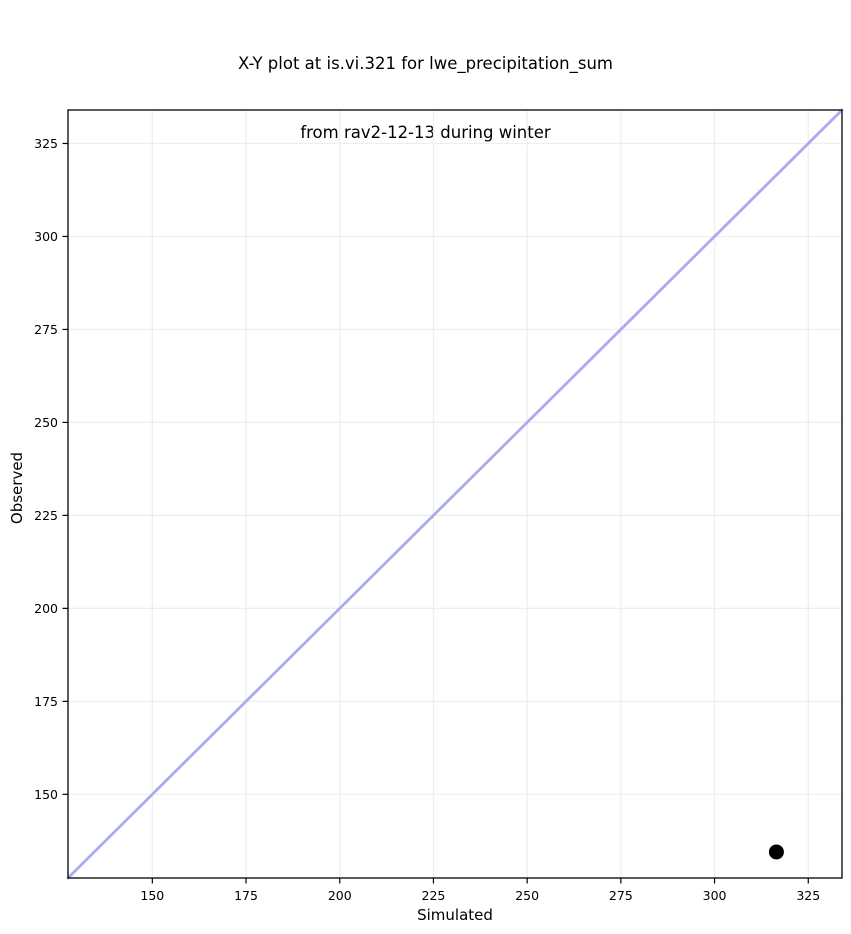 This screenshot has height=934, width=851. Describe the element at coordinates (46, 701) in the screenshot. I see `y-tick-label: 175` at that location.